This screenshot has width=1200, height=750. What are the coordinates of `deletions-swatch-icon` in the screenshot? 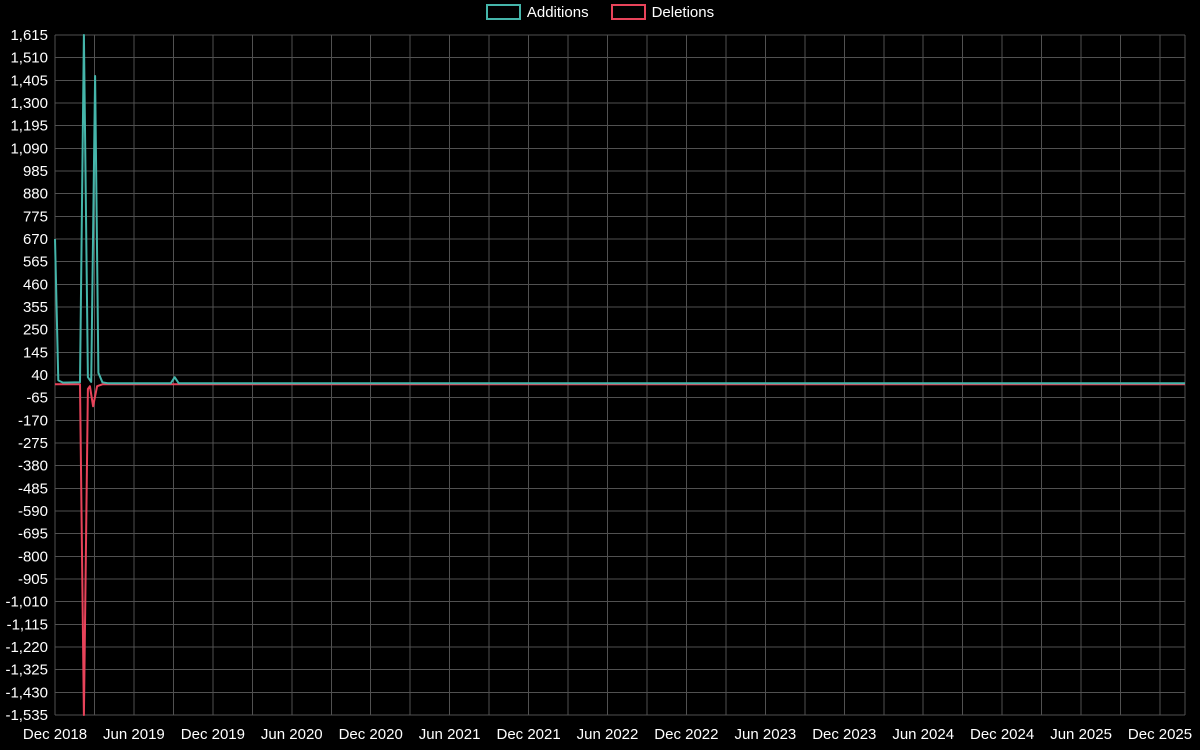 It's located at (628, 12).